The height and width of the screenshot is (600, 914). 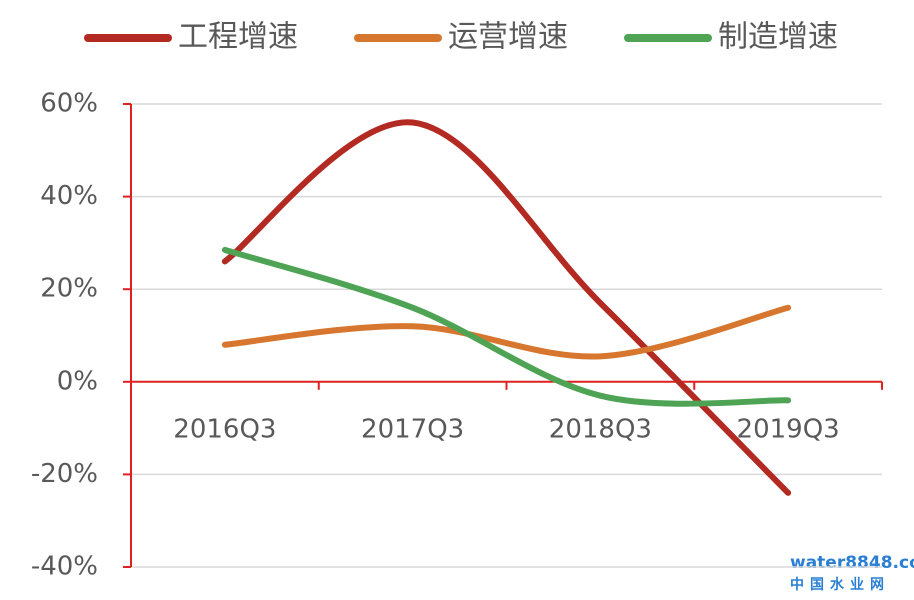 What do you see at coordinates (788, 430) in the screenshot?
I see `x-tick-label: 2019Q3` at bounding box center [788, 430].